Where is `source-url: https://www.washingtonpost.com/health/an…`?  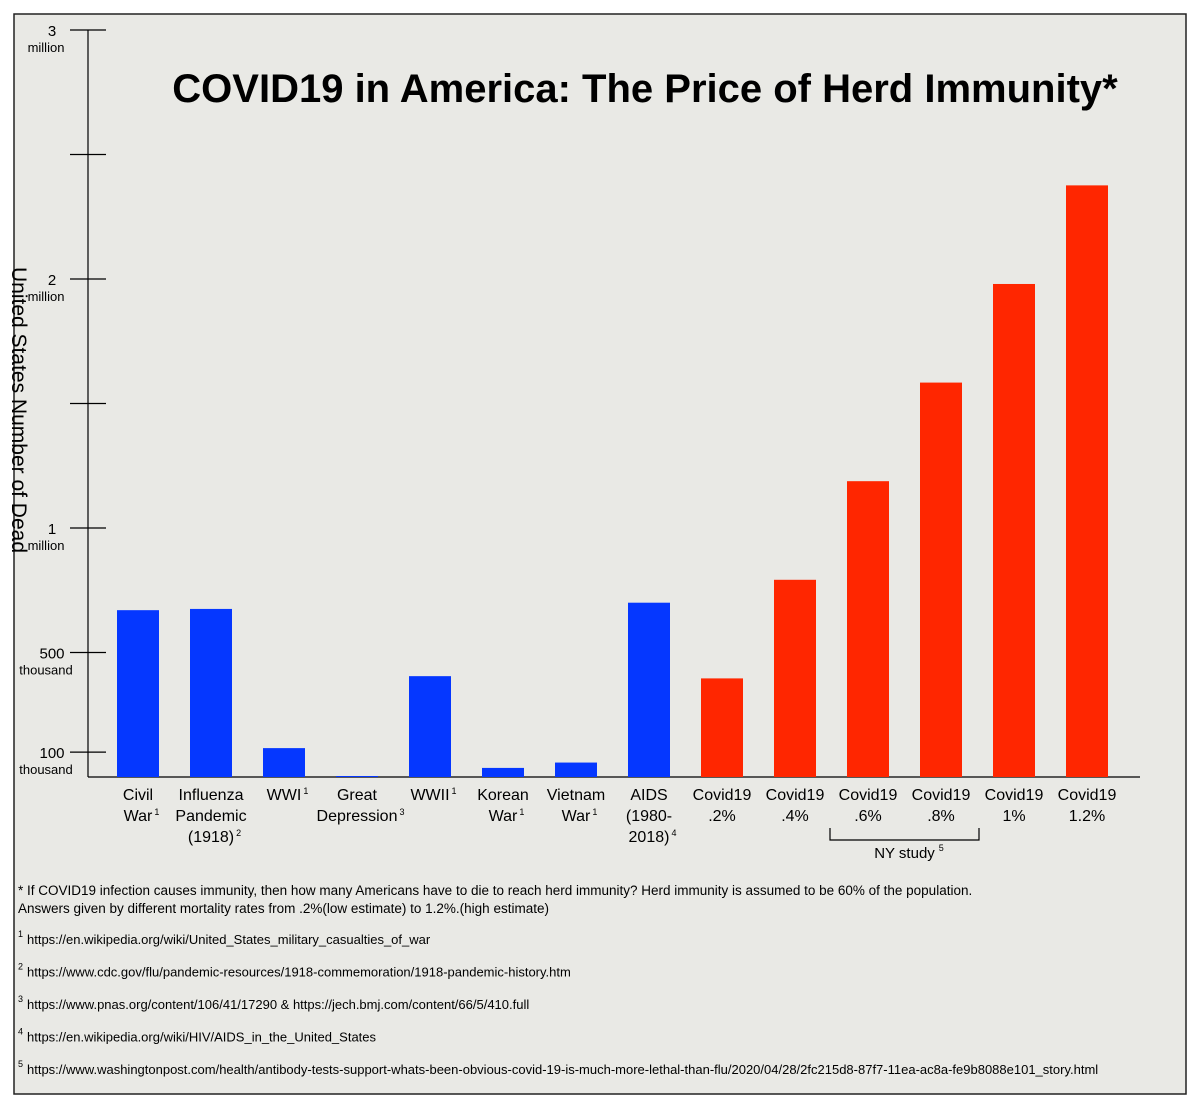 source-url: https://www.washingtonpost.com/health/an… is located at coordinates (562, 1069).